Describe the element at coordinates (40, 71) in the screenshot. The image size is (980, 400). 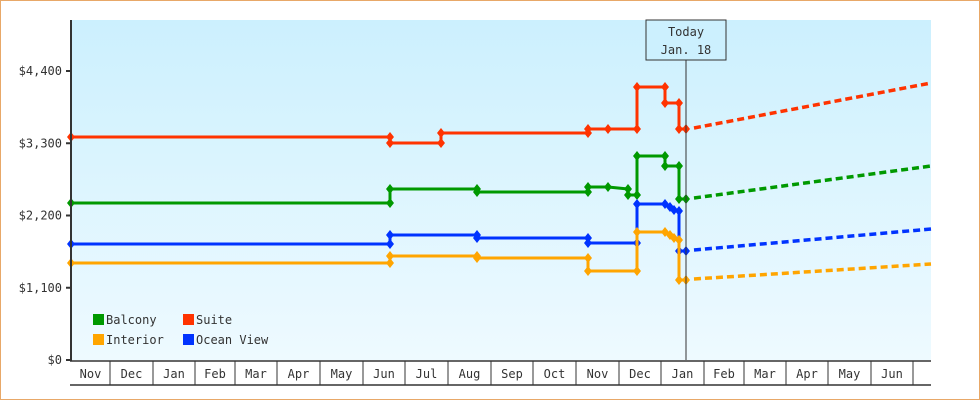
I see `y-tick-label: $4,400` at that location.